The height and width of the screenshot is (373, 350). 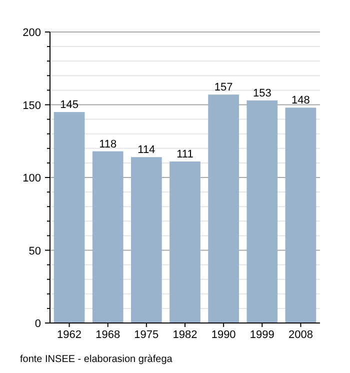 What do you see at coordinates (37, 324) in the screenshot?
I see `y-tick-label: 0` at bounding box center [37, 324].